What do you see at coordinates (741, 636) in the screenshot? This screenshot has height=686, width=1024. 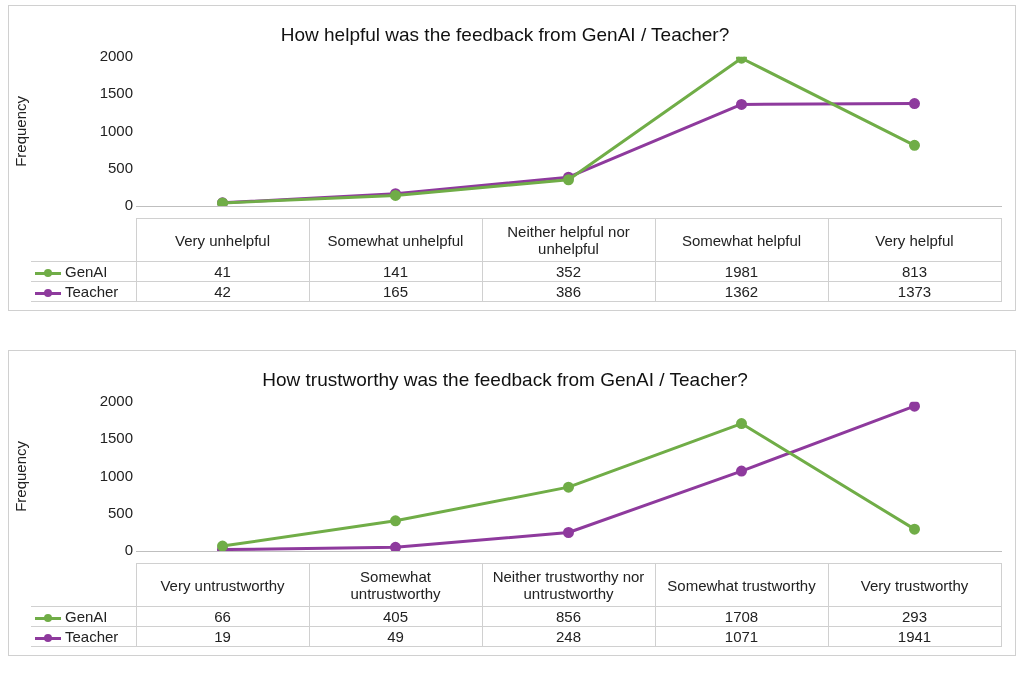 I see `data-label: 1071` at bounding box center [741, 636].